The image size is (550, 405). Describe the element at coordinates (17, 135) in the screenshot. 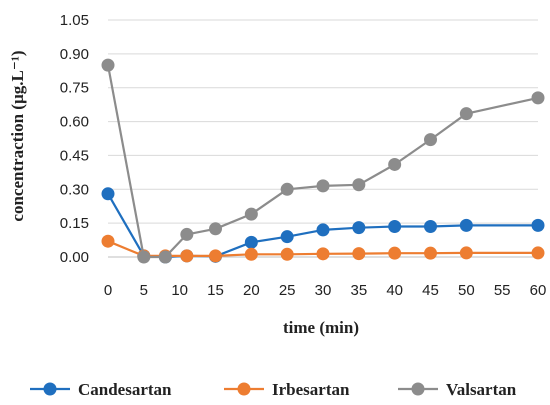

I see `y-axis-title: concentraction (µg.L⁻¹)` at that location.